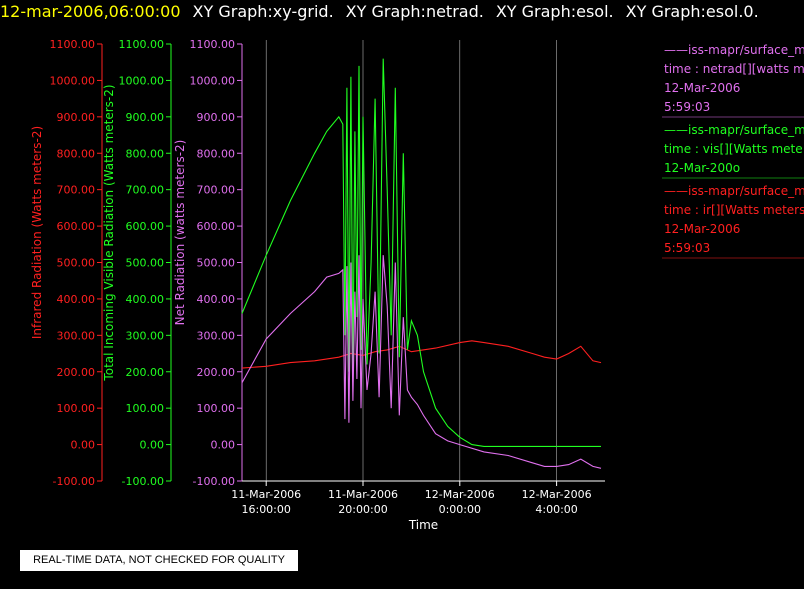 This screenshot has width=804, height=589. What do you see at coordinates (142, 80) in the screenshot?
I see `y-tick-label-vis: 1000.00` at bounding box center [142, 80].